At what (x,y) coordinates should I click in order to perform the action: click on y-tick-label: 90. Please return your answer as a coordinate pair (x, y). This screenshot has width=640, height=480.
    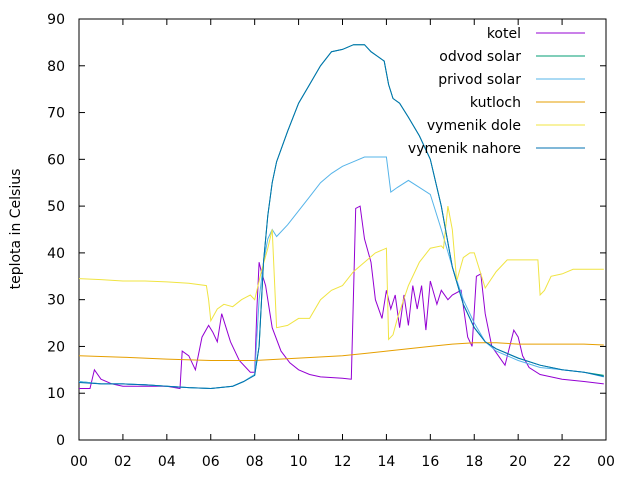
    Looking at the image, I should click on (56, 20).